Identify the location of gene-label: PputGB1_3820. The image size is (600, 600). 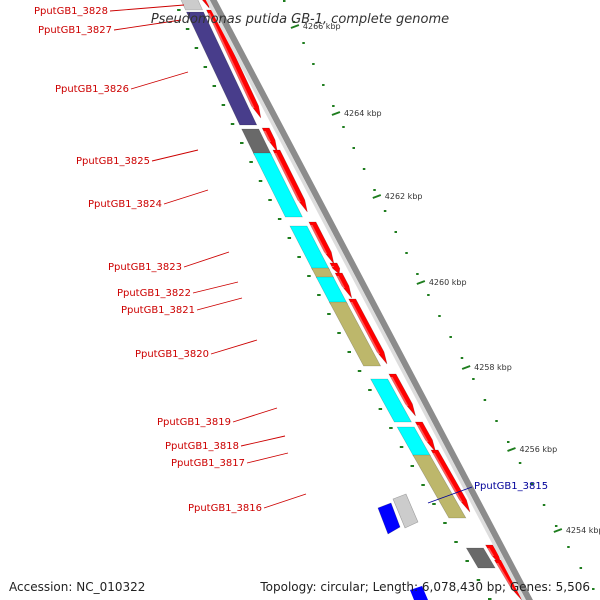
(172, 354).